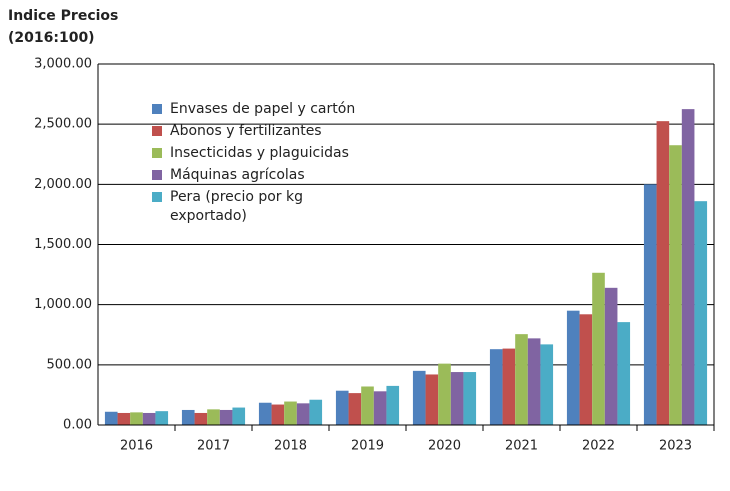 This screenshot has width=730, height=491. What do you see at coordinates (63, 16) in the screenshot?
I see `chart-title: Indice Precios` at bounding box center [63, 16].